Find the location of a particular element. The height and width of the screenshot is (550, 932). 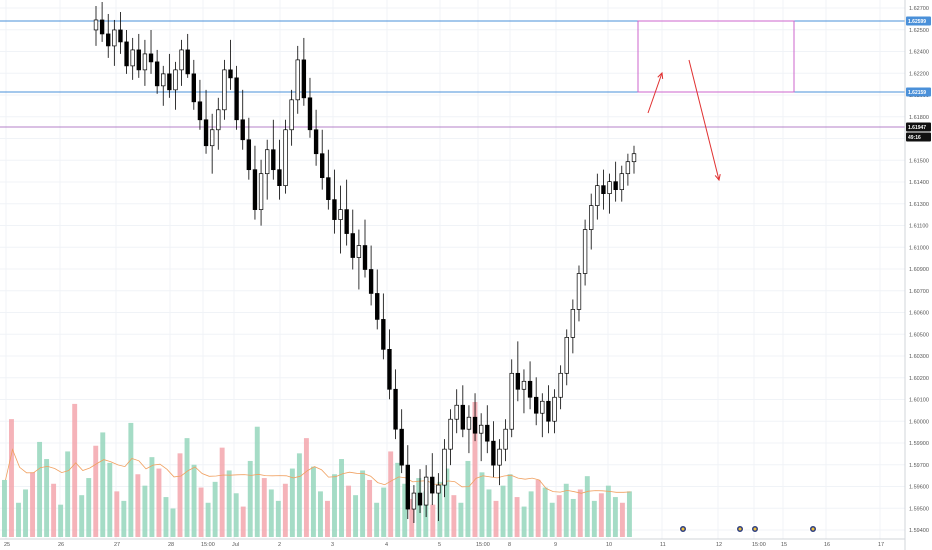

countdown-tag: 49:16 is located at coordinates (914, 138).